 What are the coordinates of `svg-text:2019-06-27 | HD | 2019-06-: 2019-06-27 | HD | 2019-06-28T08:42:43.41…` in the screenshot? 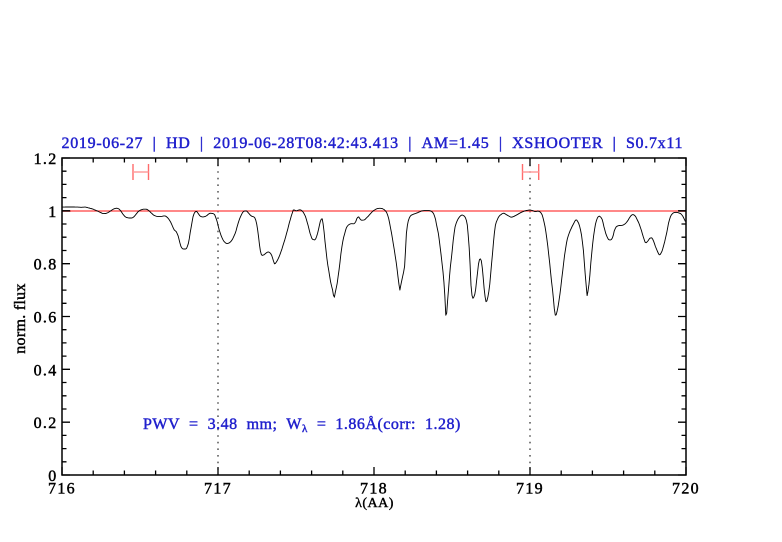 It's located at (372, 143).